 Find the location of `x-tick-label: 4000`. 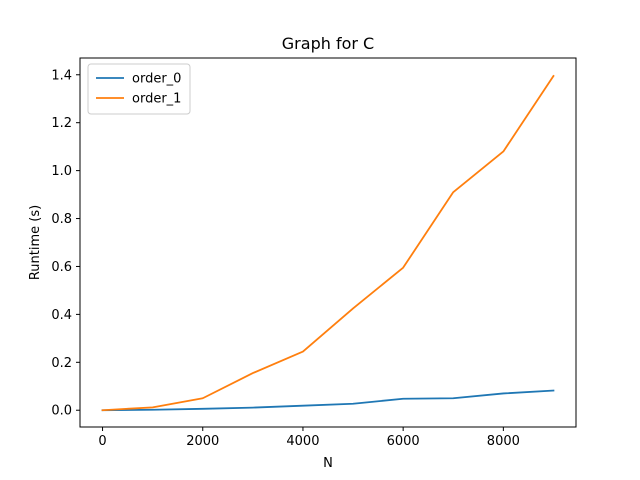

x-tick-label: 4000 is located at coordinates (302, 441).